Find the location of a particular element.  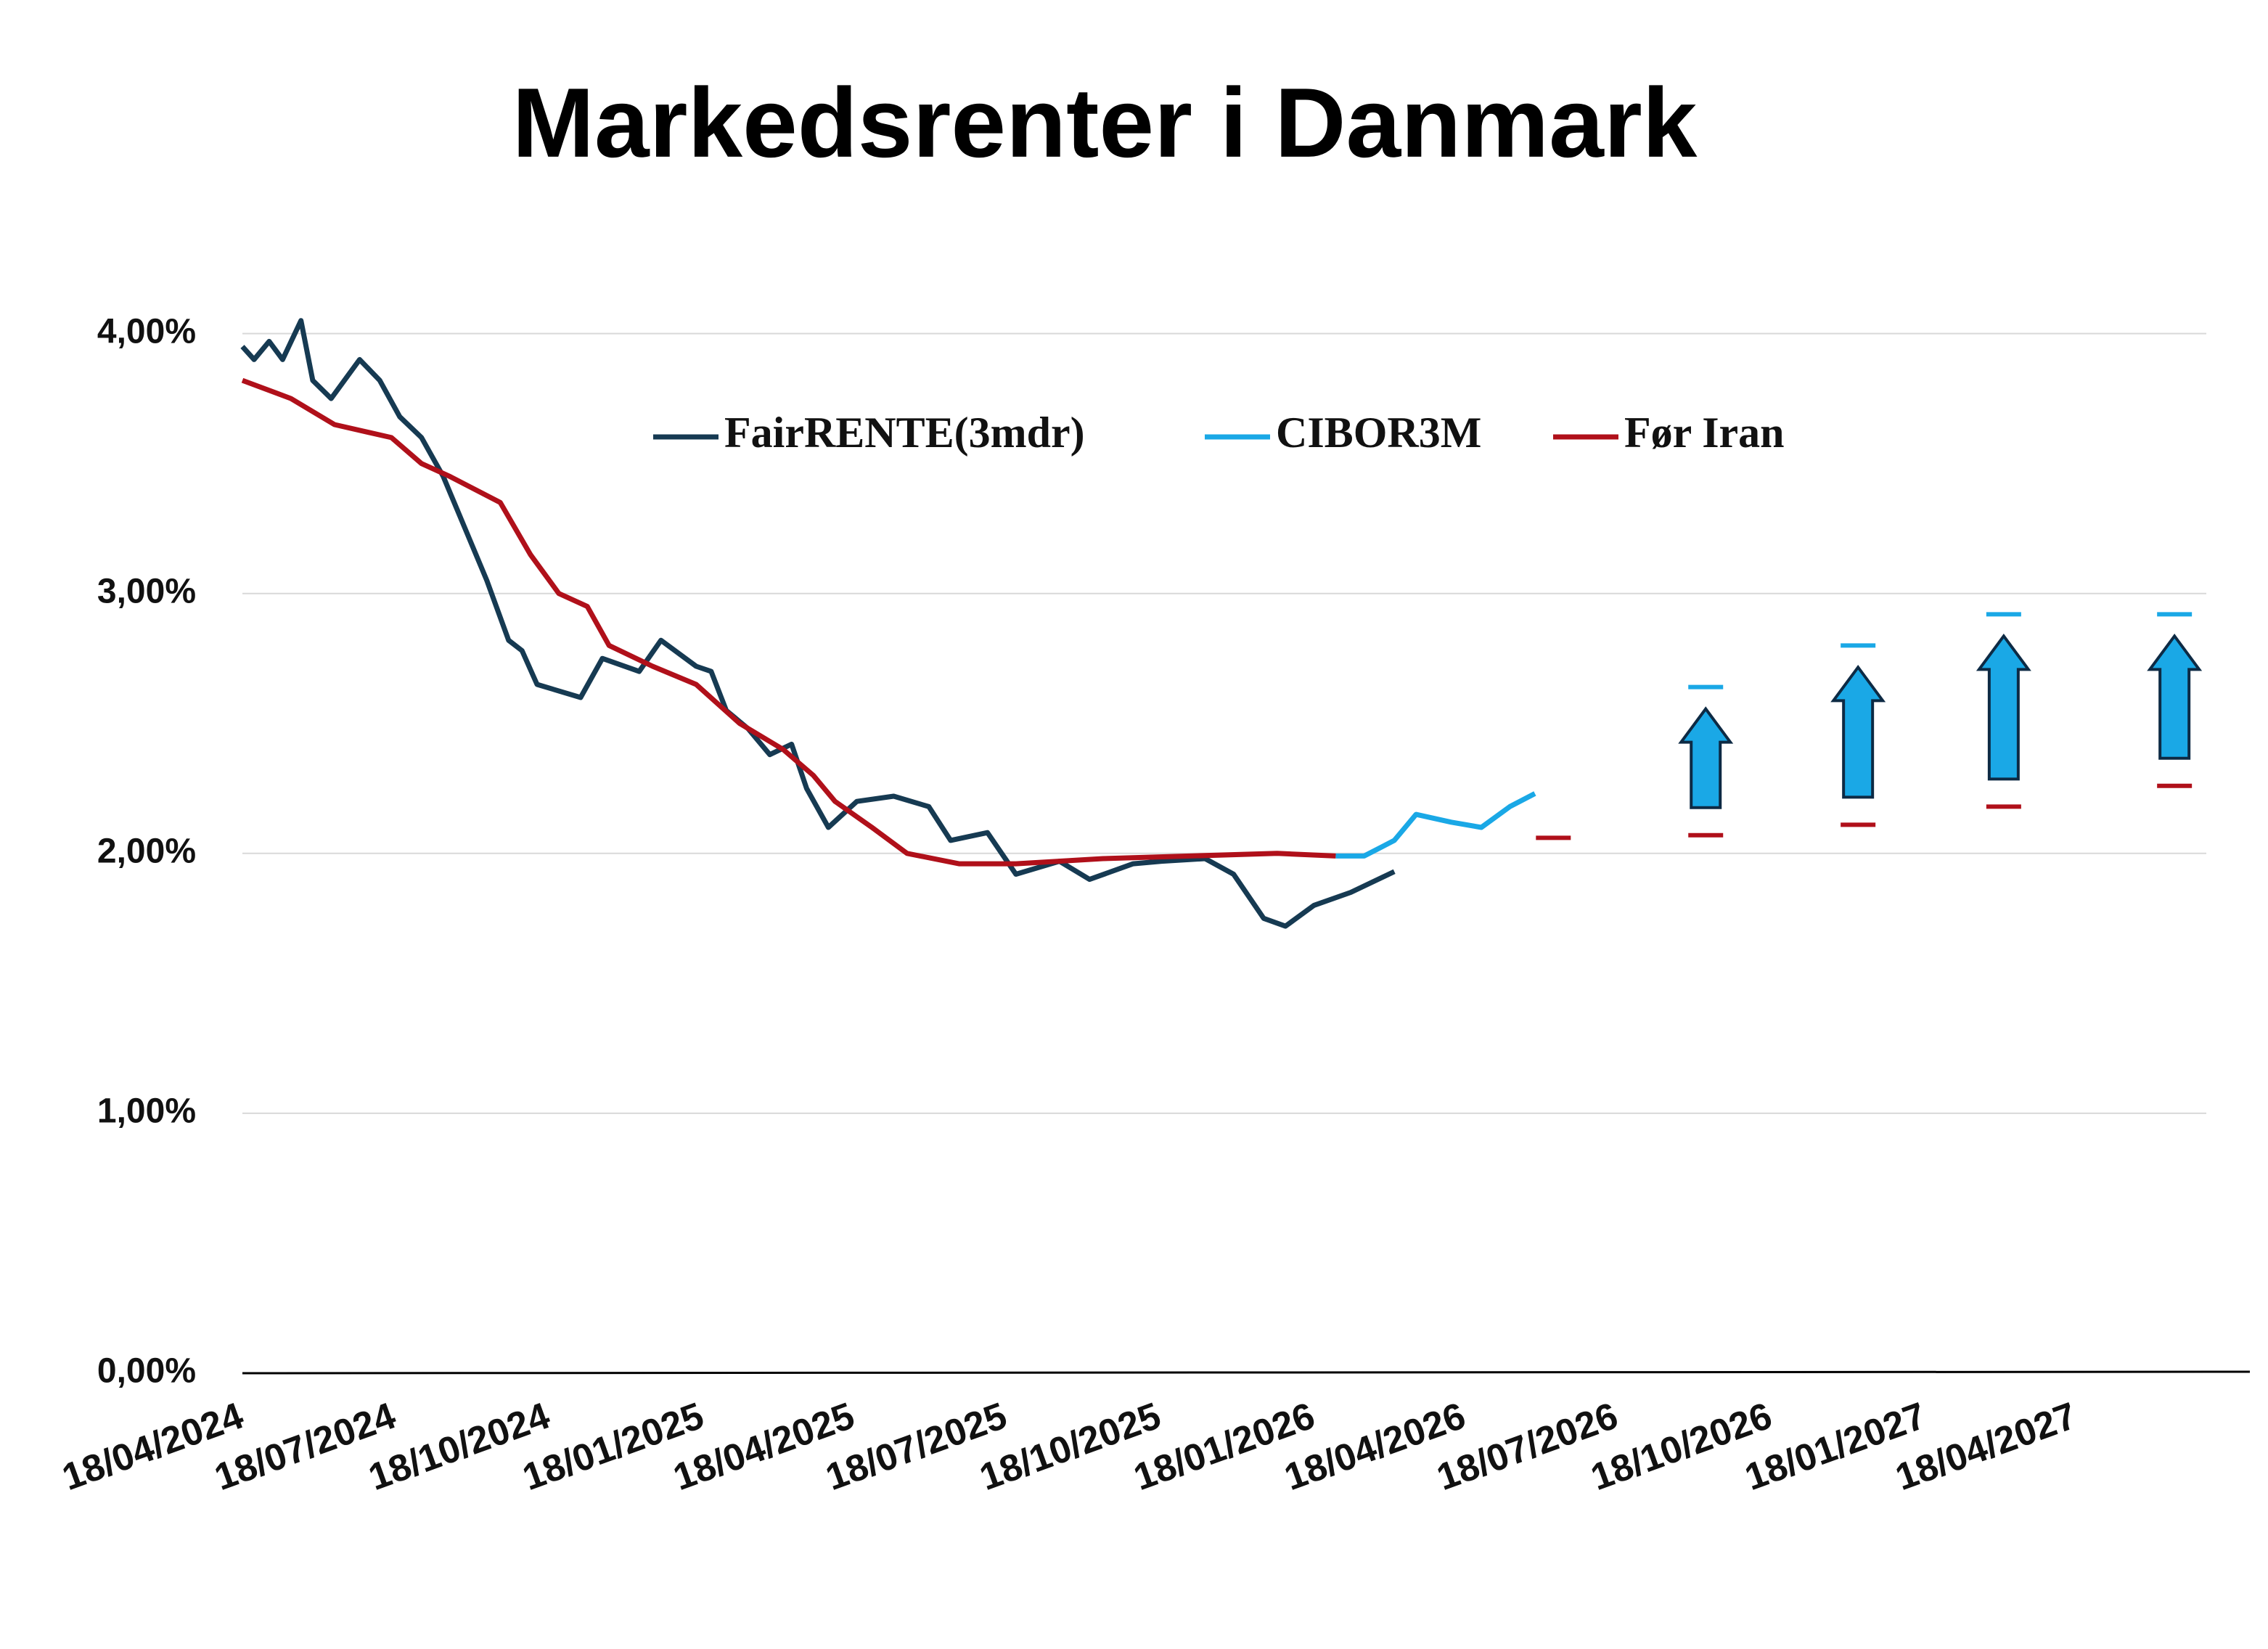

legend-label: FairRENTE(3mdr) is located at coordinates (904, 433).